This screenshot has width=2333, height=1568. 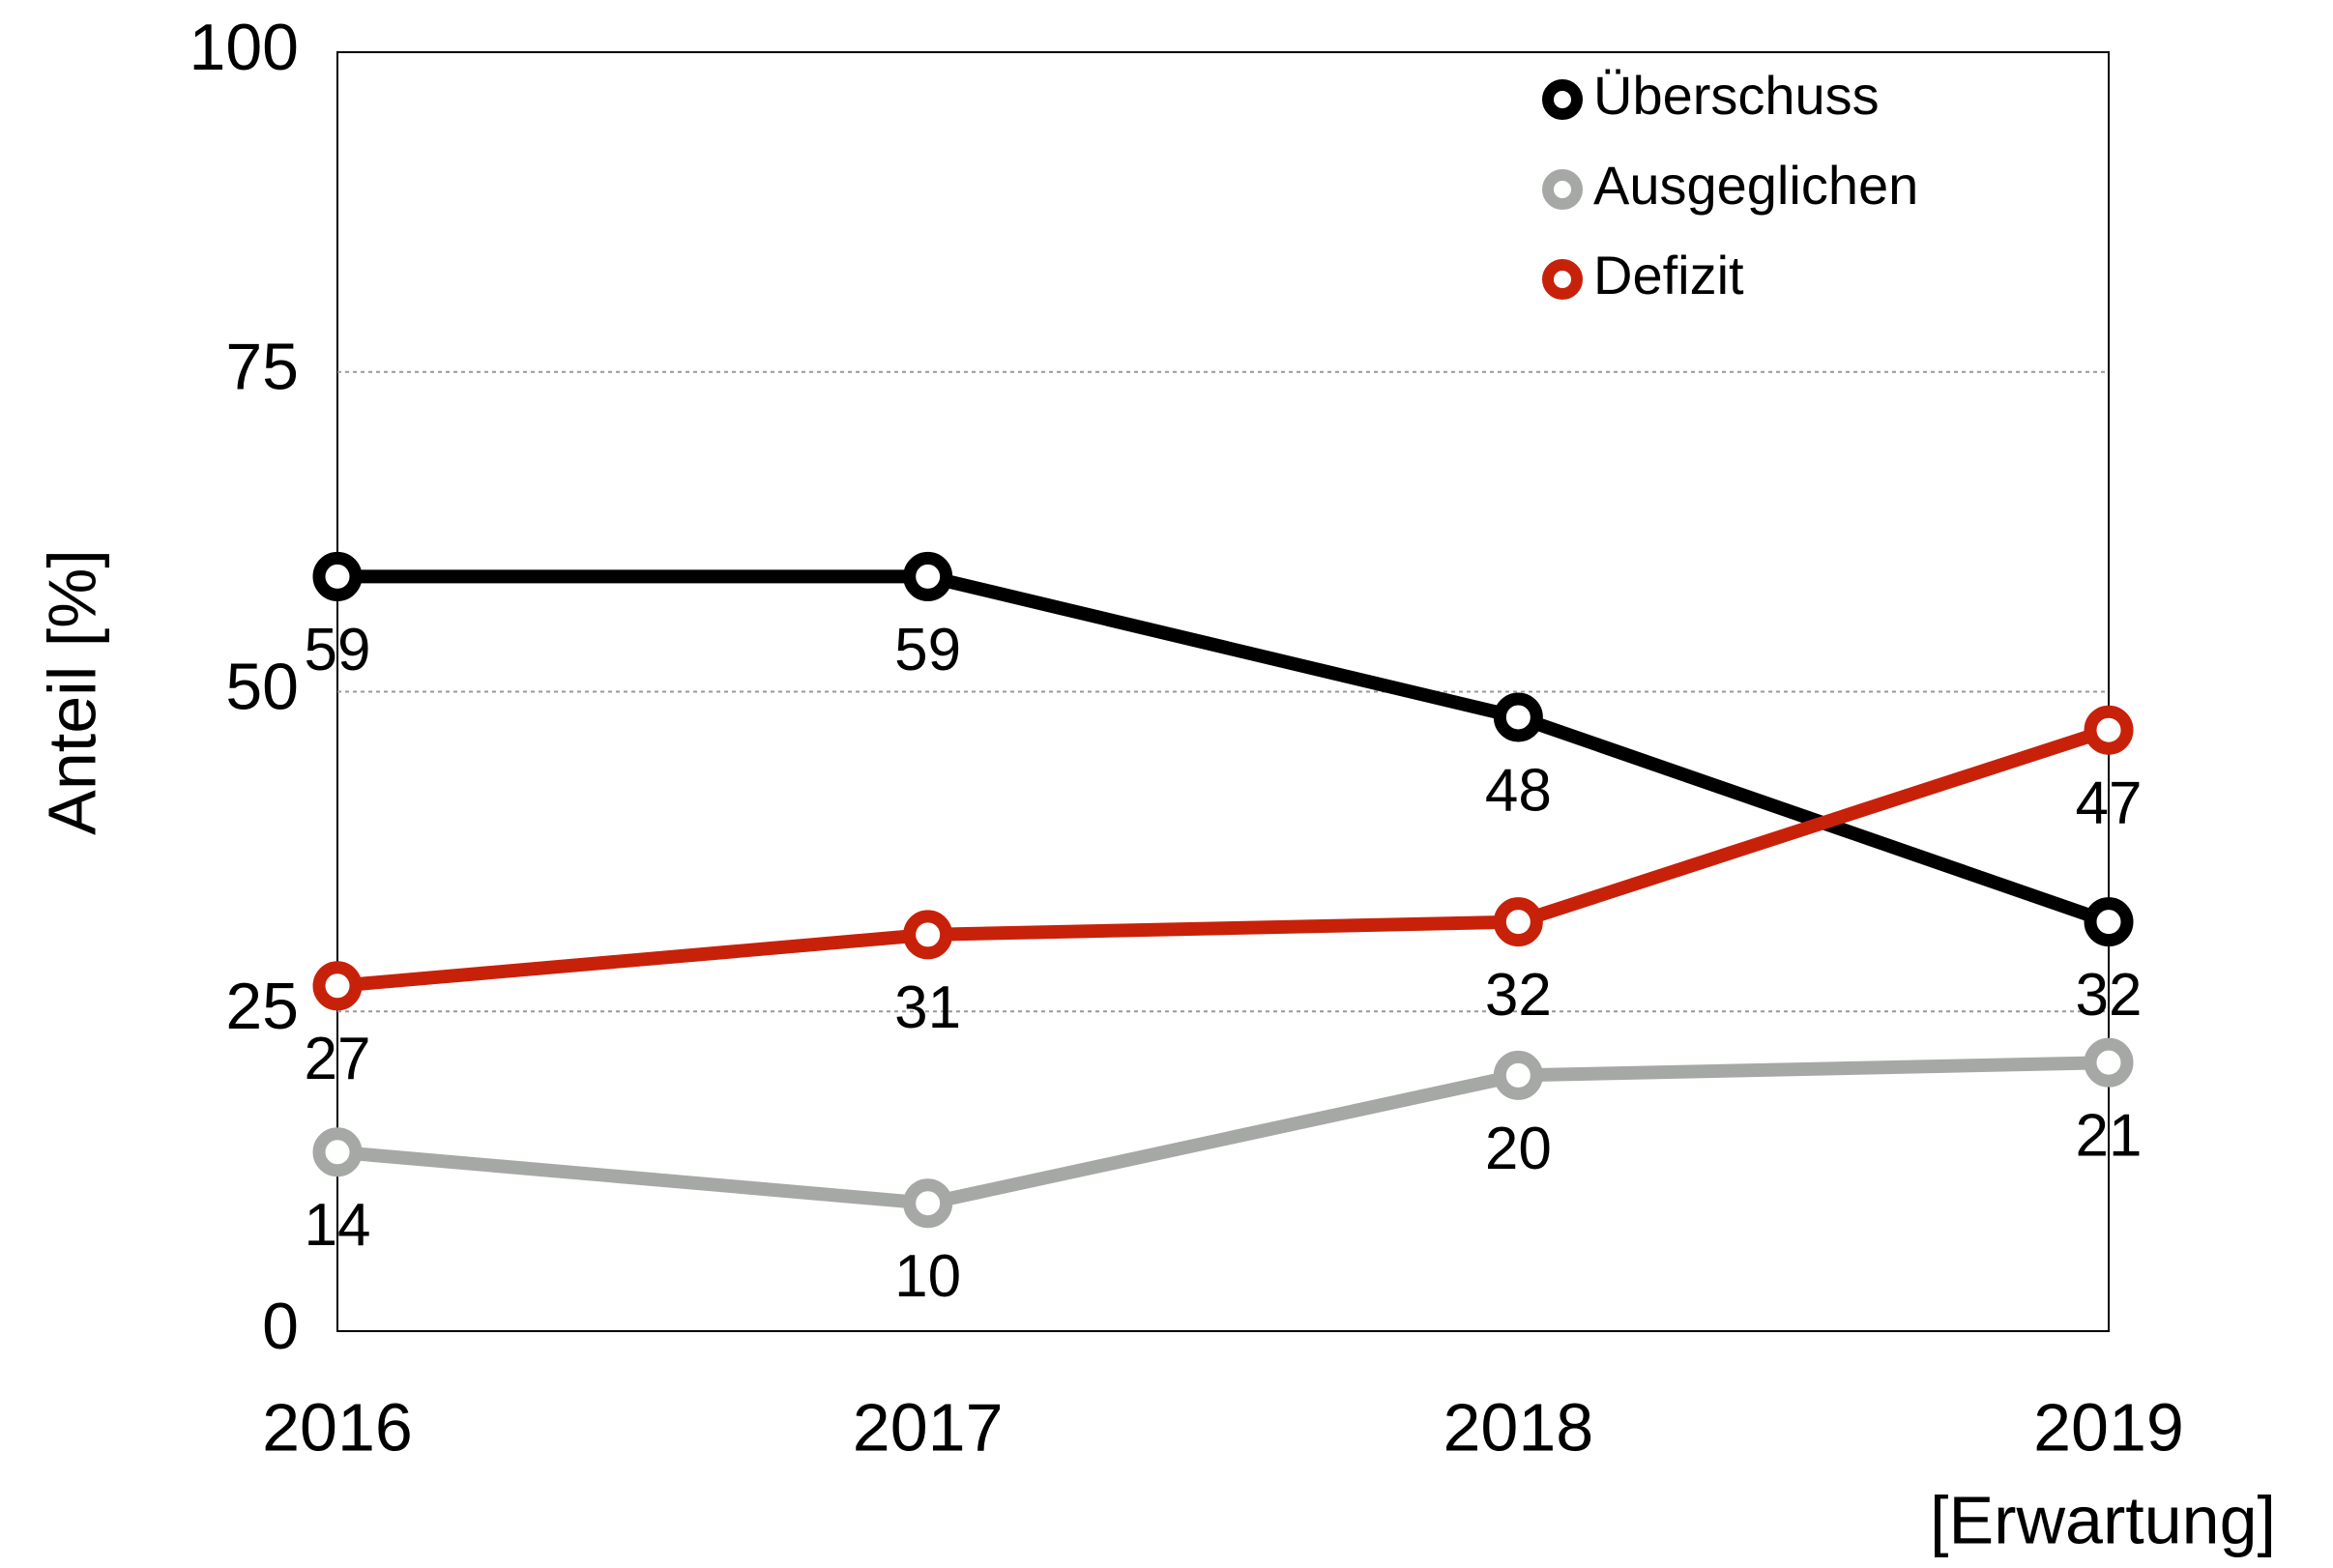 I want to click on legend-label: Defizit, so click(x=1669, y=275).